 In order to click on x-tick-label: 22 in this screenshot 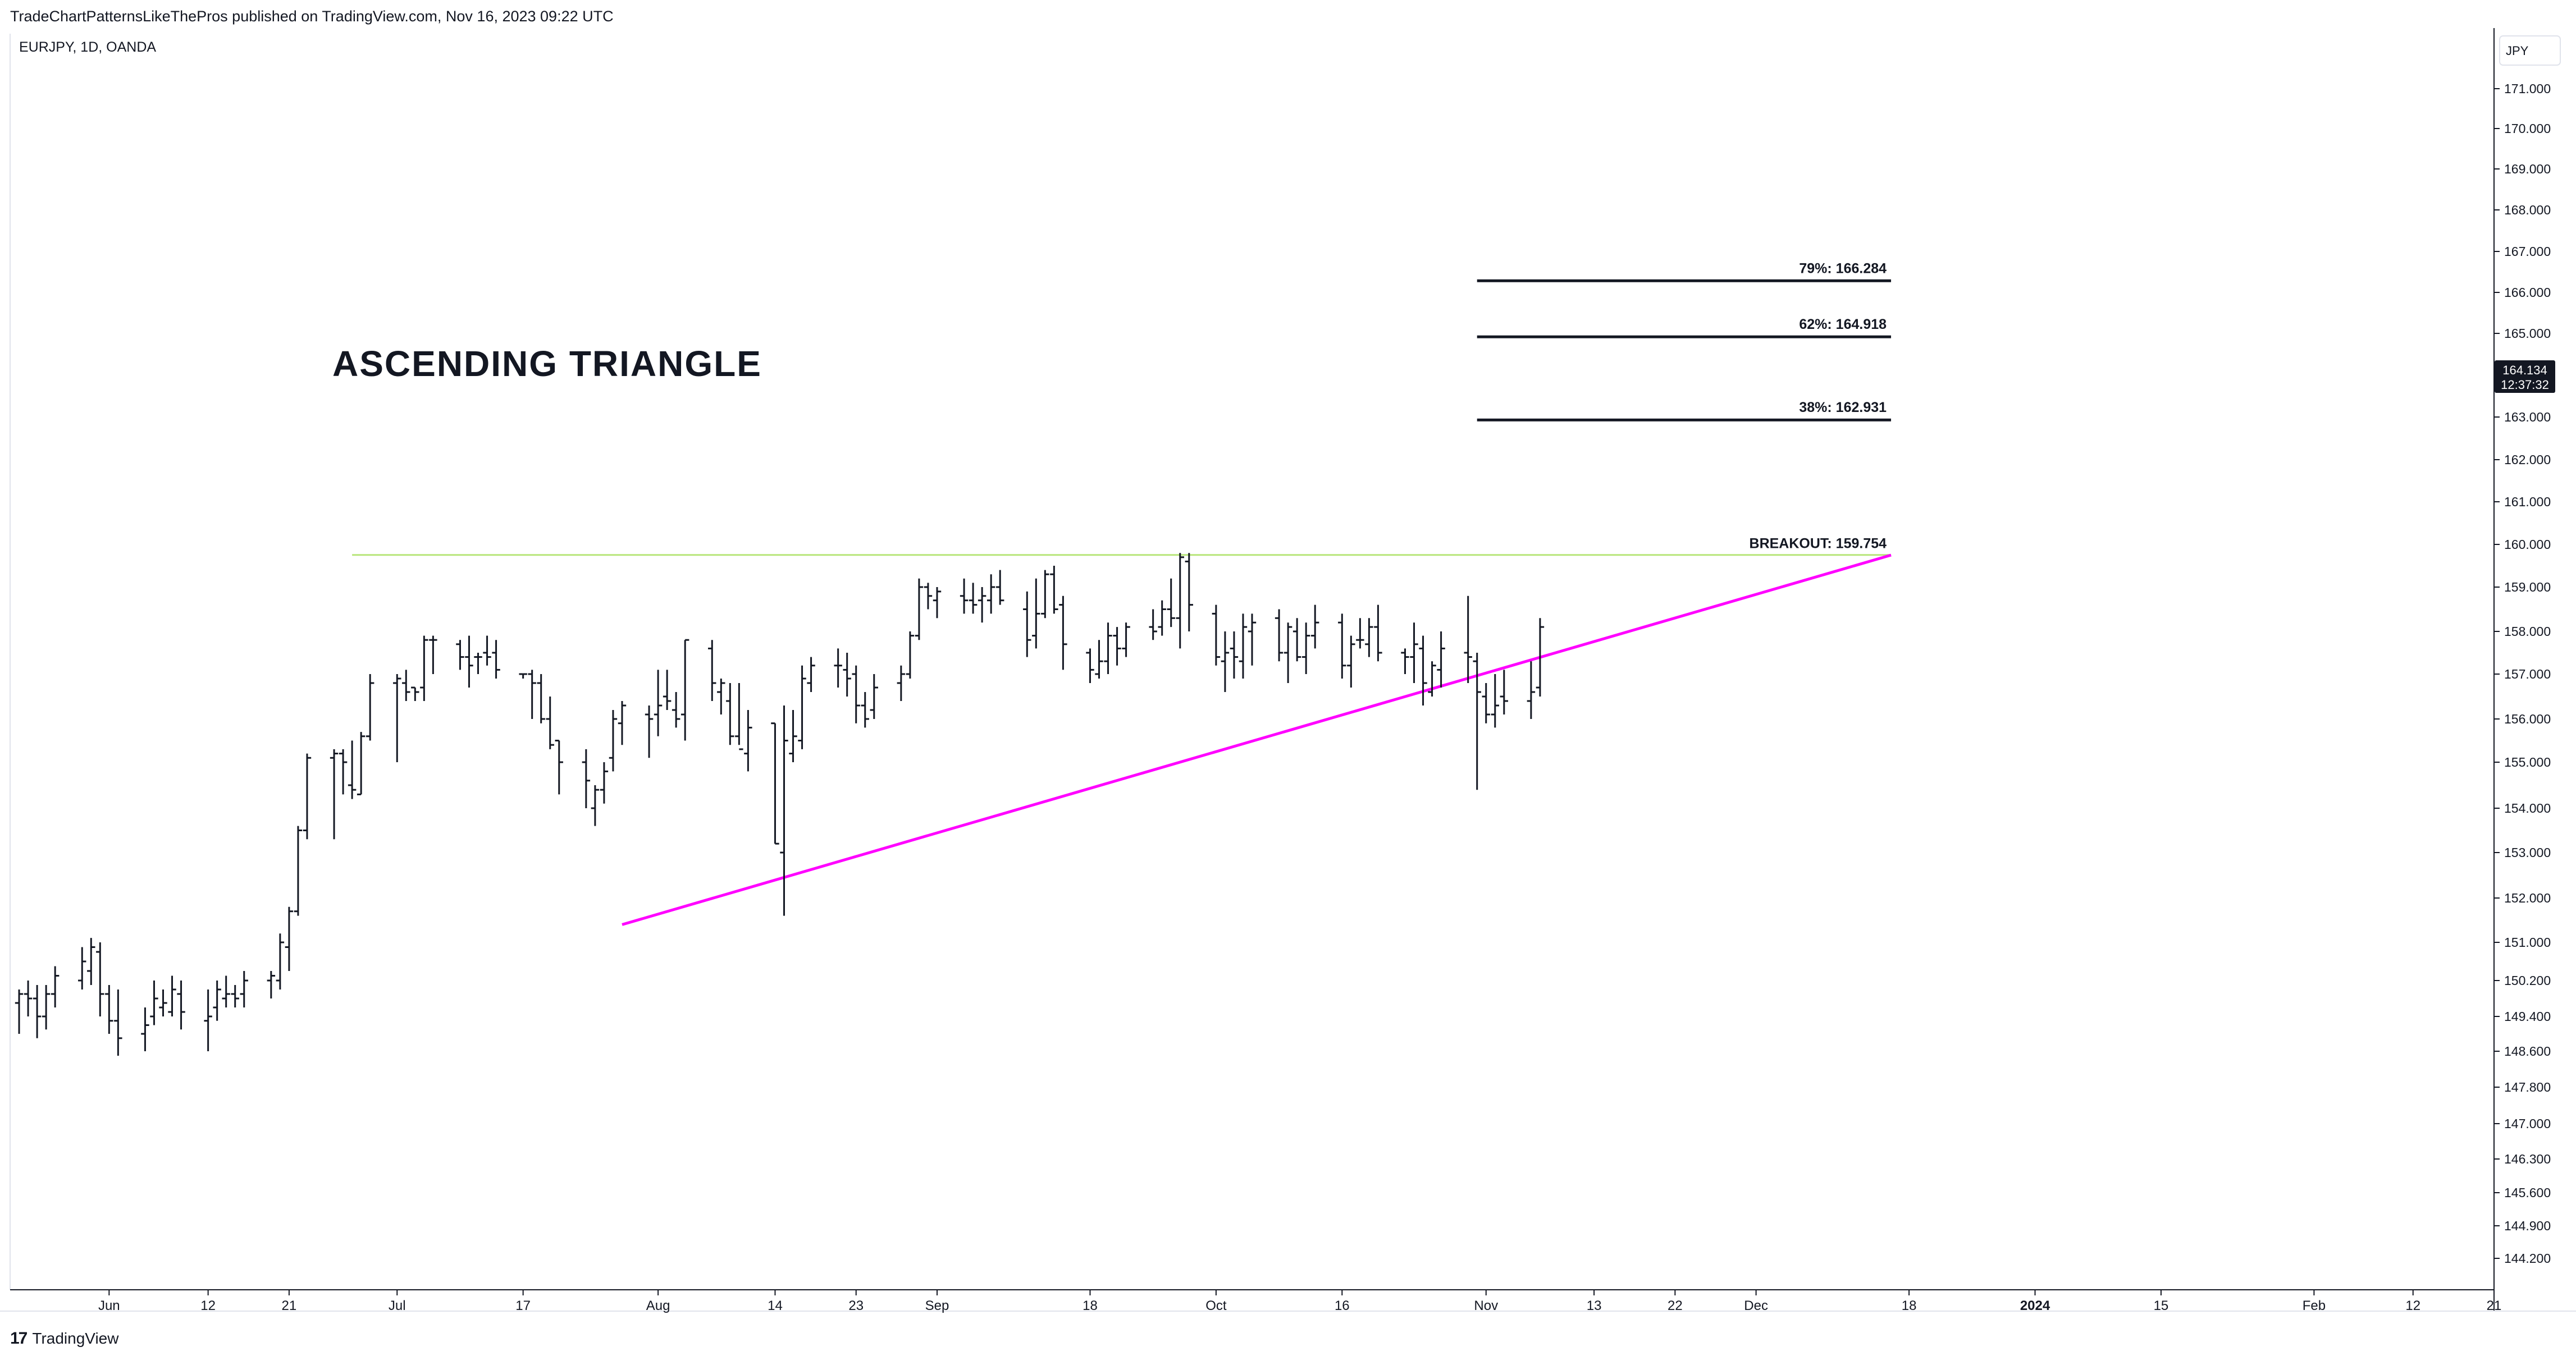, I will do `click(1676, 1305)`.